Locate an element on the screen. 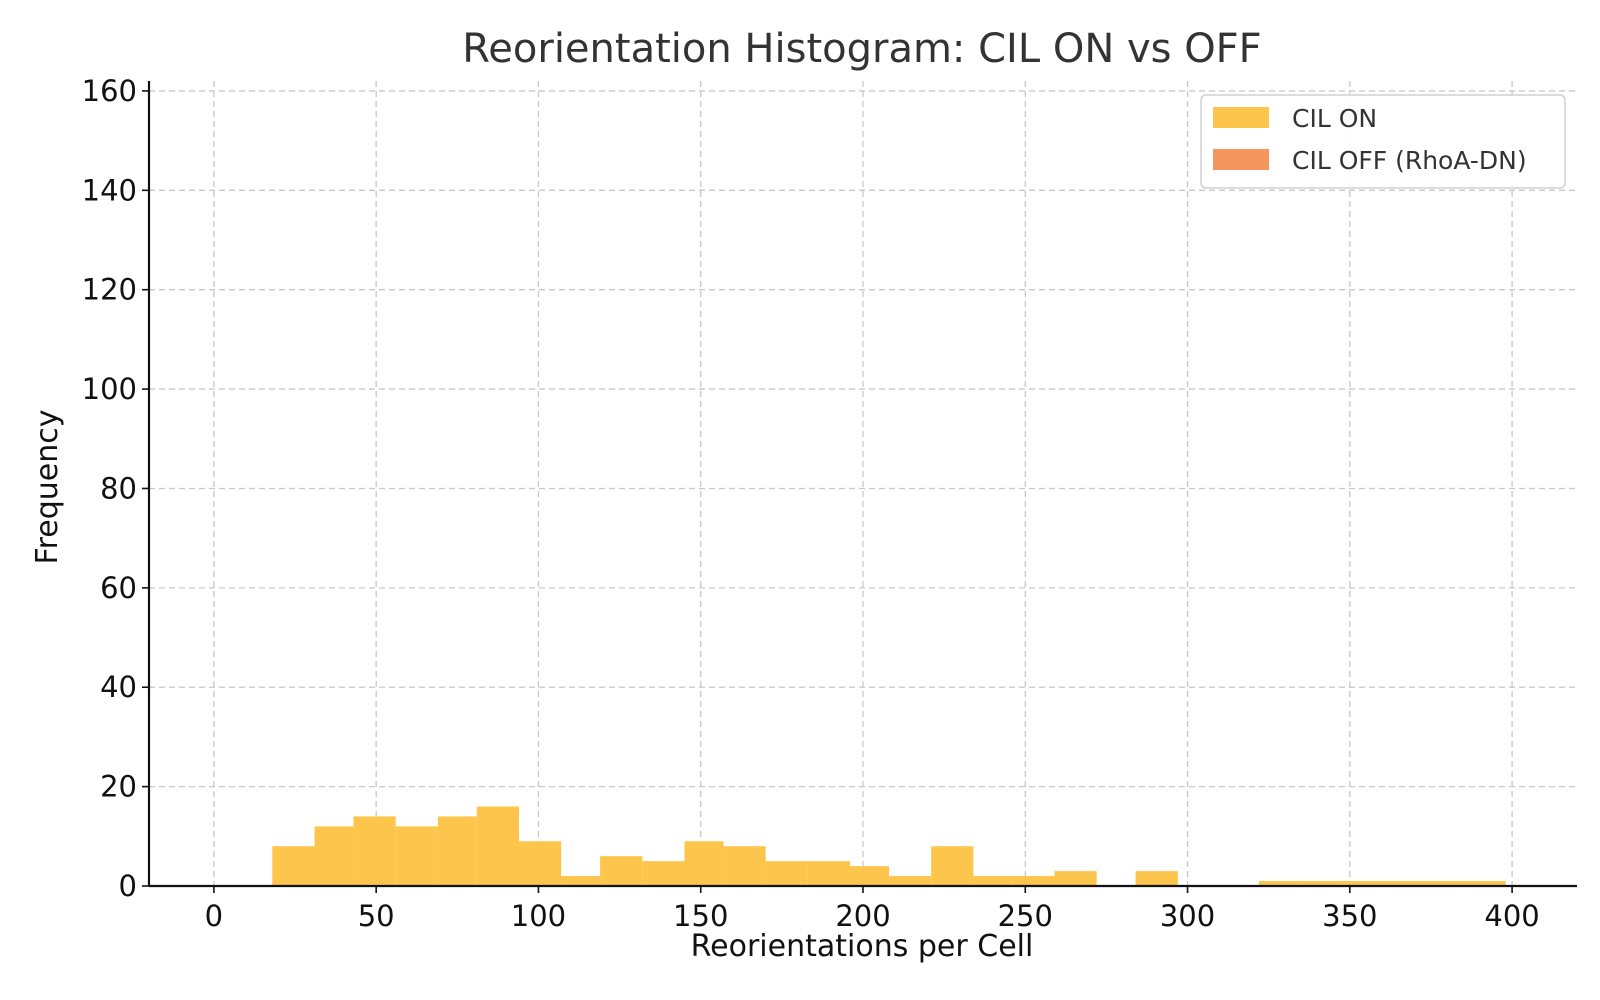 This screenshot has height=1000, width=1600. x-tick-labels: 0 50 100 150 200 250 300 350 400 is located at coordinates (872, 909).